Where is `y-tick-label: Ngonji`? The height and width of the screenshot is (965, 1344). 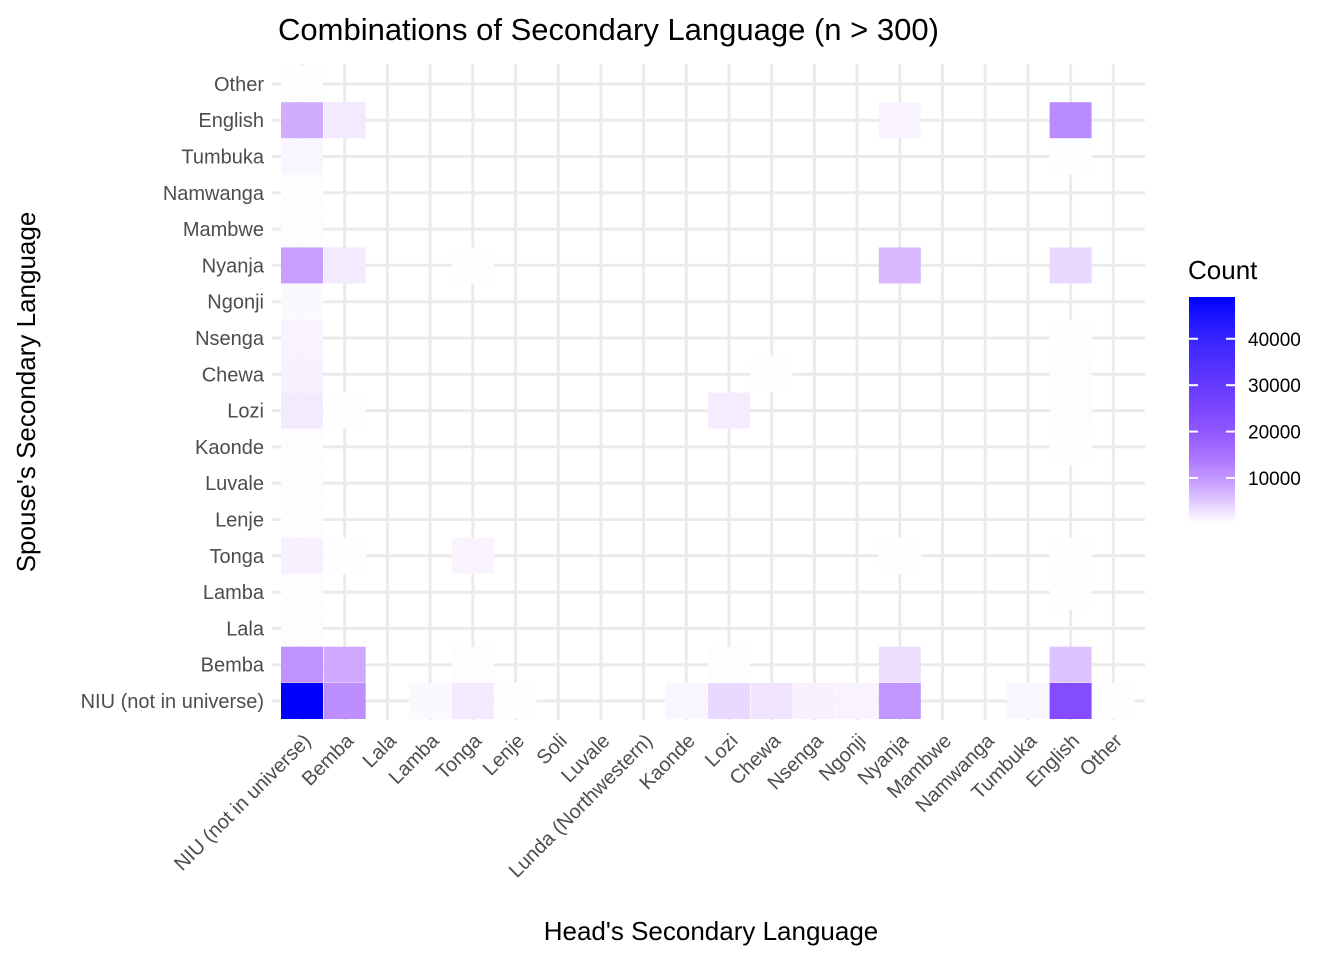 y-tick-label: Ngonji is located at coordinates (235, 303).